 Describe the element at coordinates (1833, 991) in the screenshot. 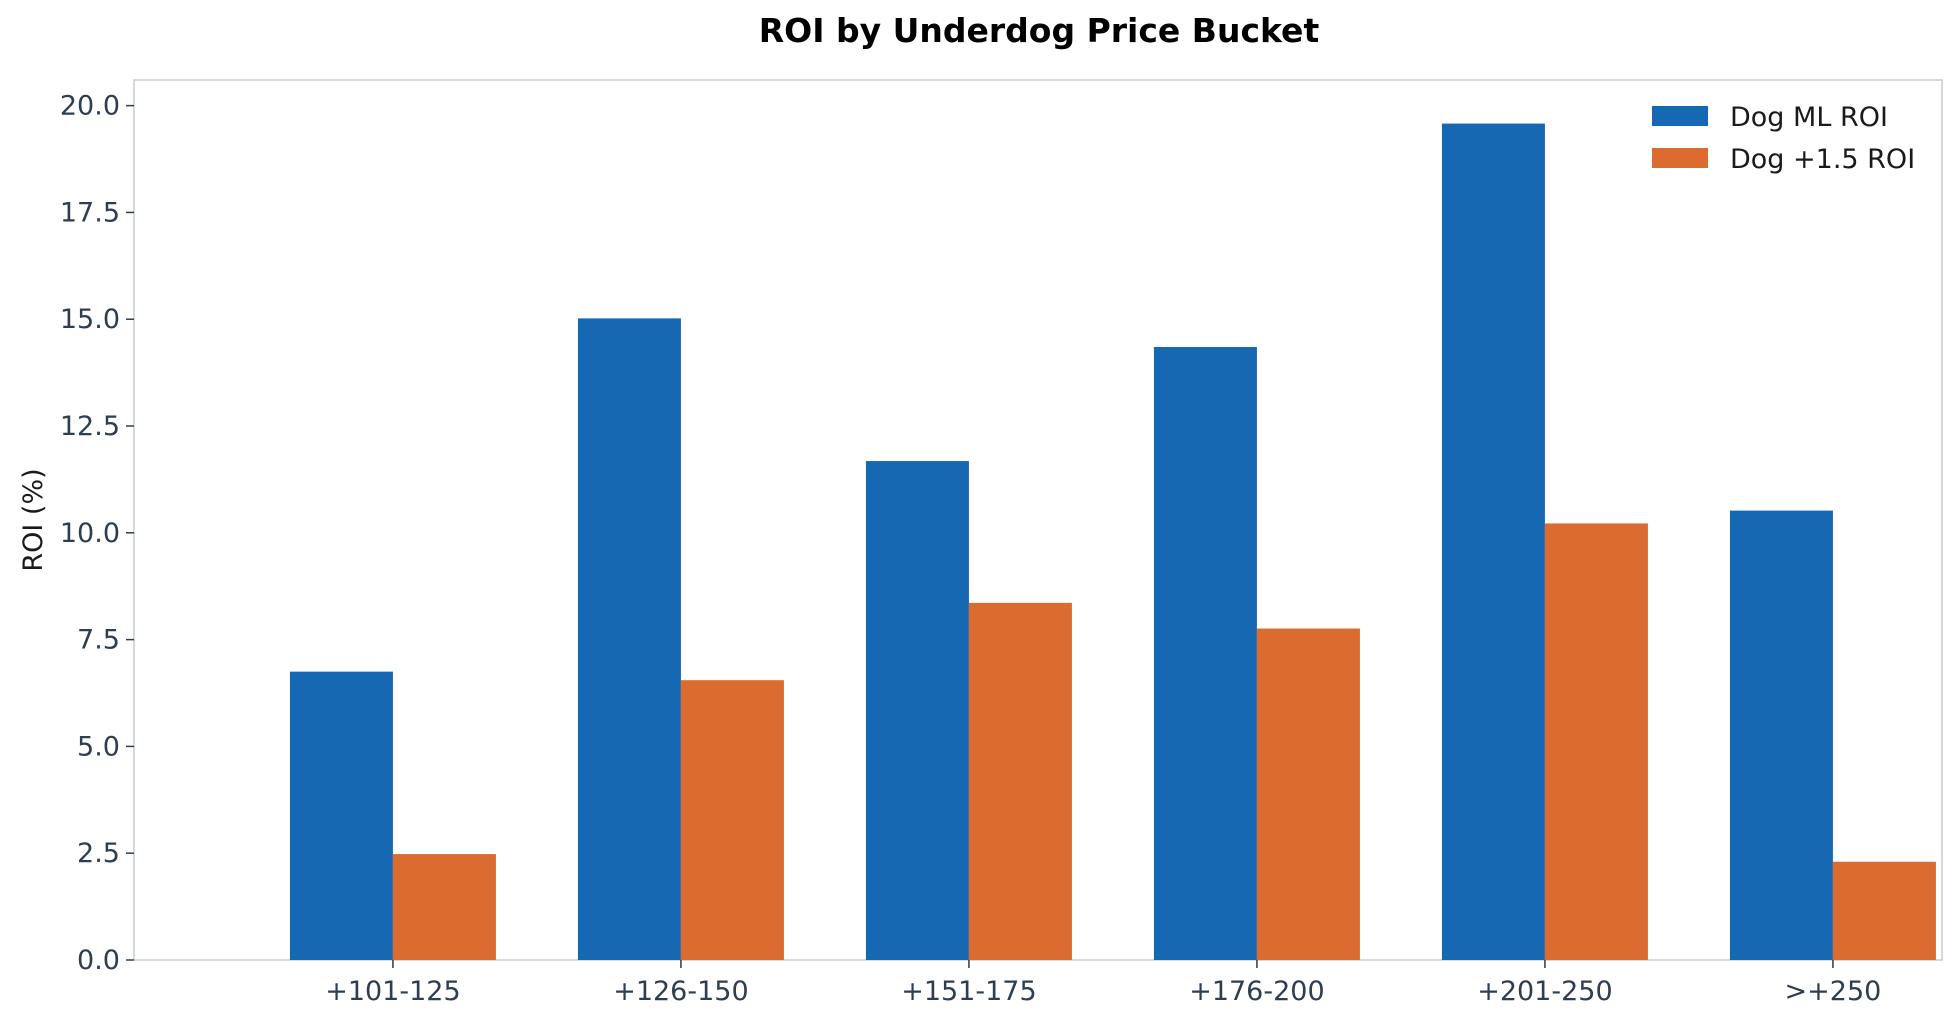

I see `x-tick-label: >+250` at that location.